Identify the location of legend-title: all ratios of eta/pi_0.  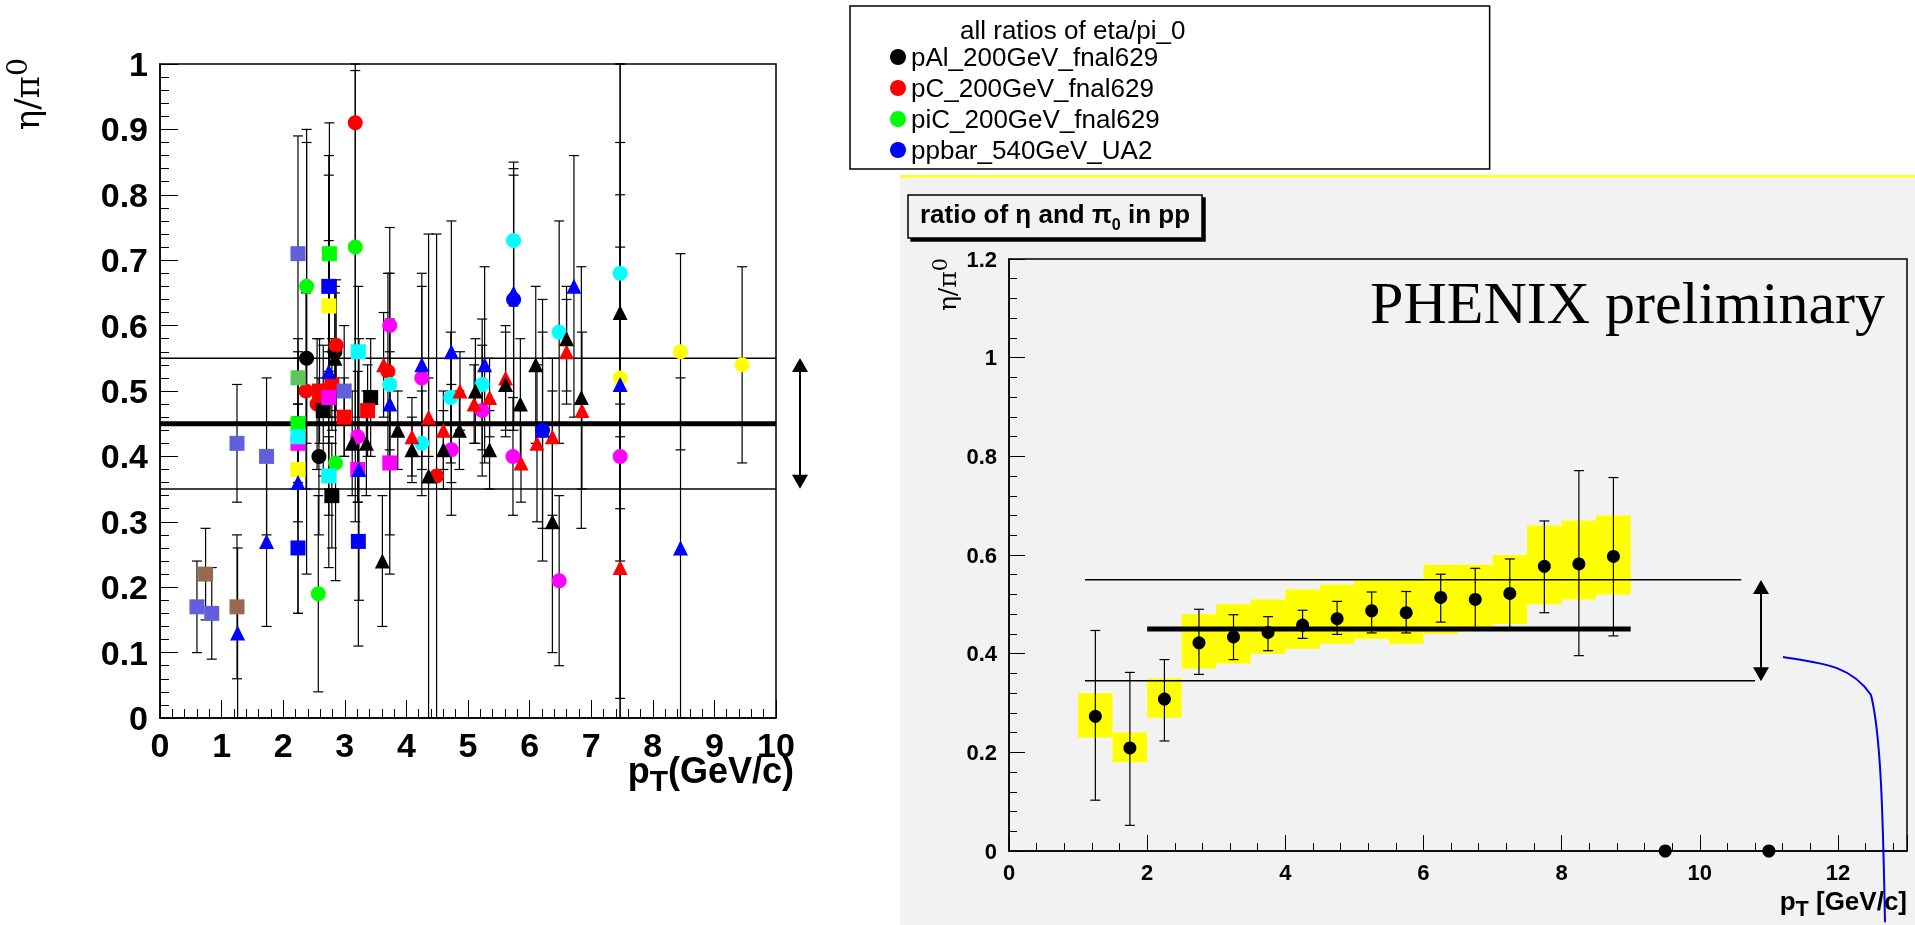
(1073, 30).